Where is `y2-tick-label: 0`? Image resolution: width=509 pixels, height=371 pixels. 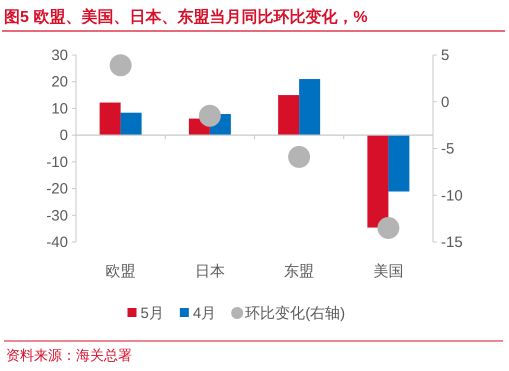 y2-tick-label: 0 is located at coordinates (445, 102).